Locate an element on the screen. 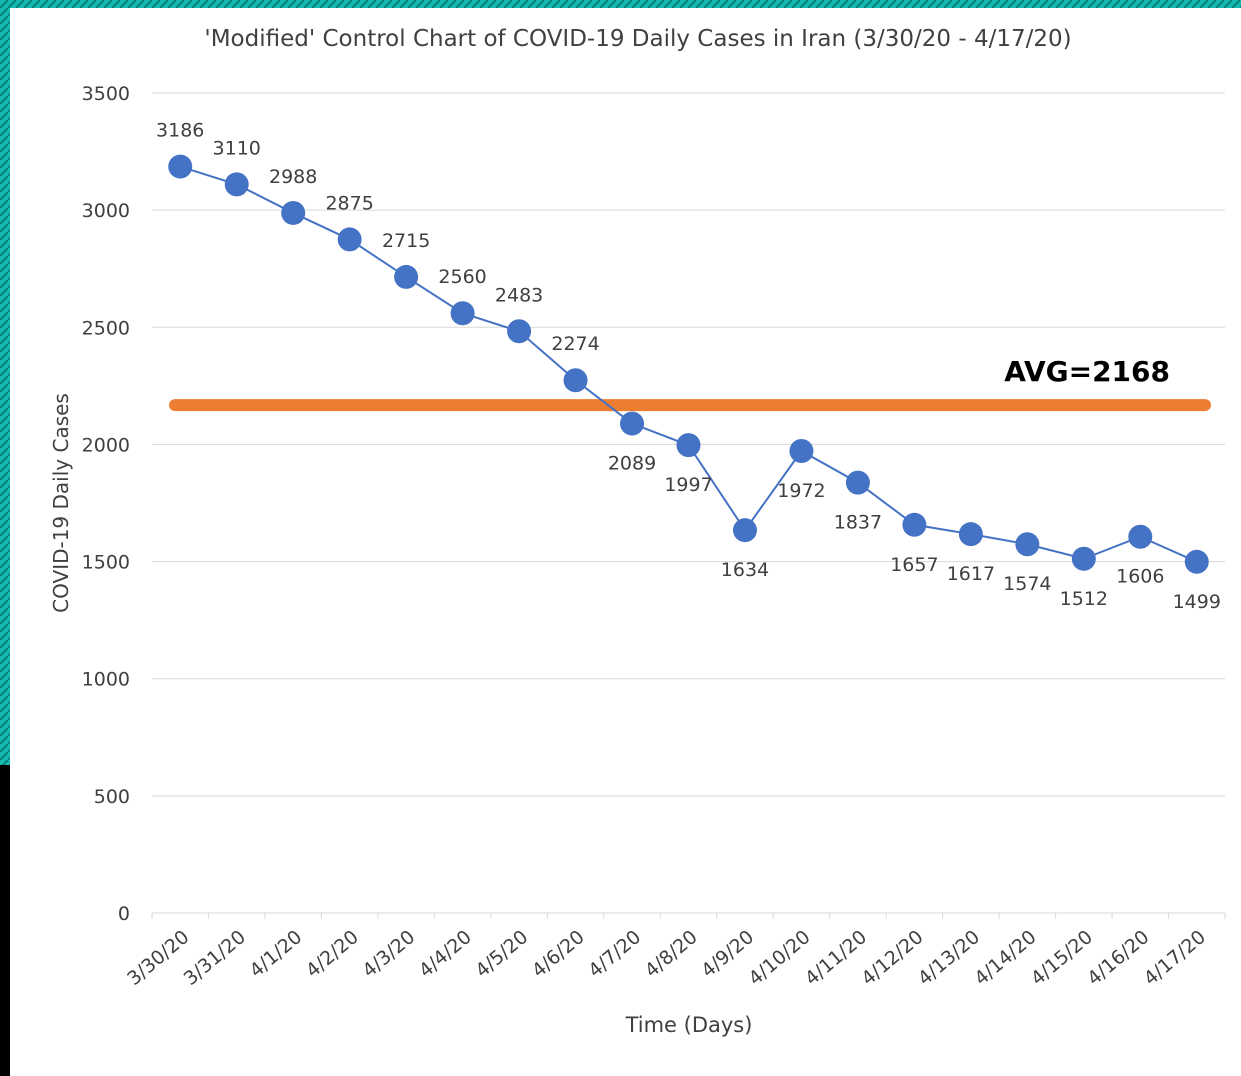  y-tick-label: 1000 is located at coordinates (106, 680).